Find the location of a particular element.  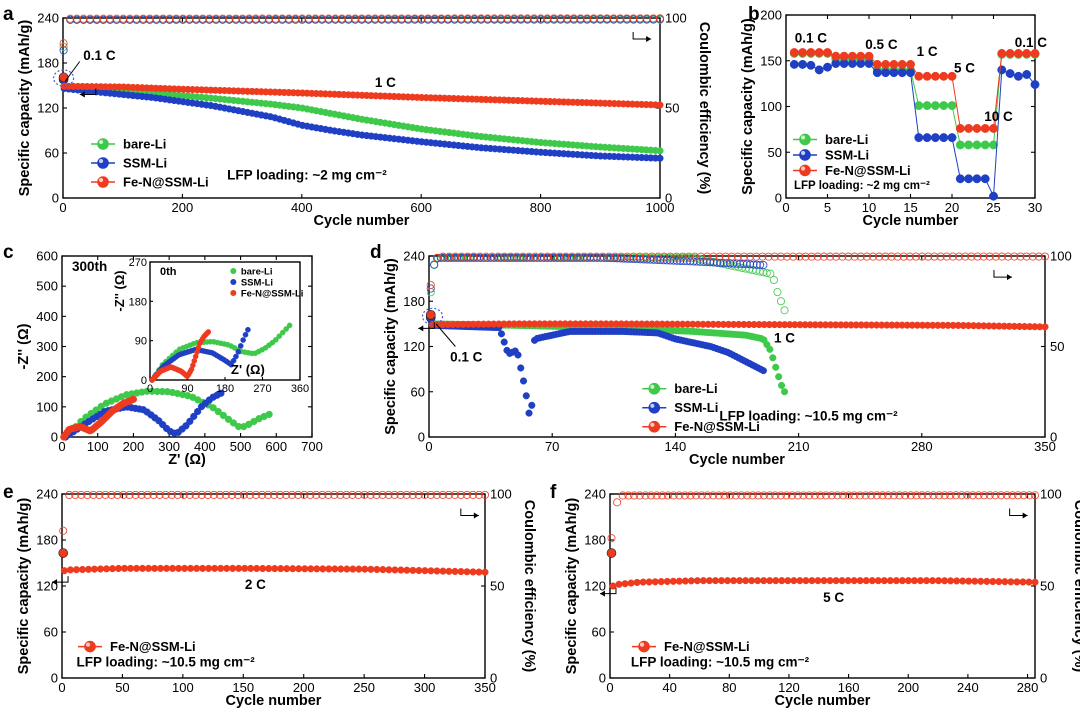

y-tick-label-d: 240 is located at coordinates (414, 256).